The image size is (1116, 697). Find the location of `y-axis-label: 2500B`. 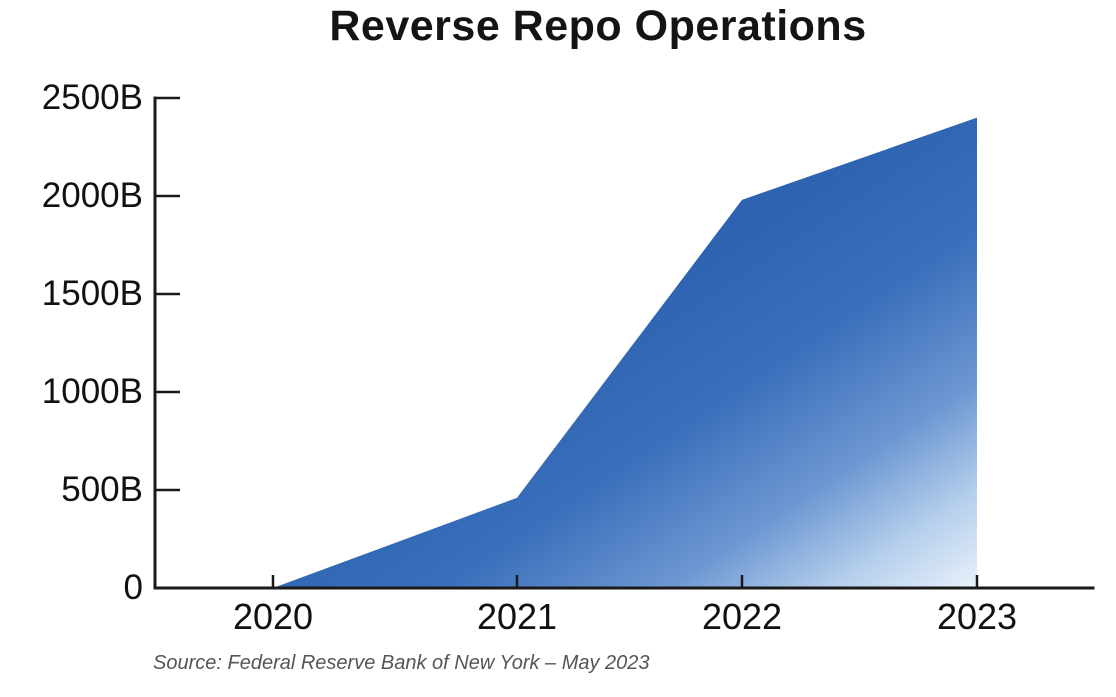

y-axis-label: 2500B is located at coordinates (92, 97).